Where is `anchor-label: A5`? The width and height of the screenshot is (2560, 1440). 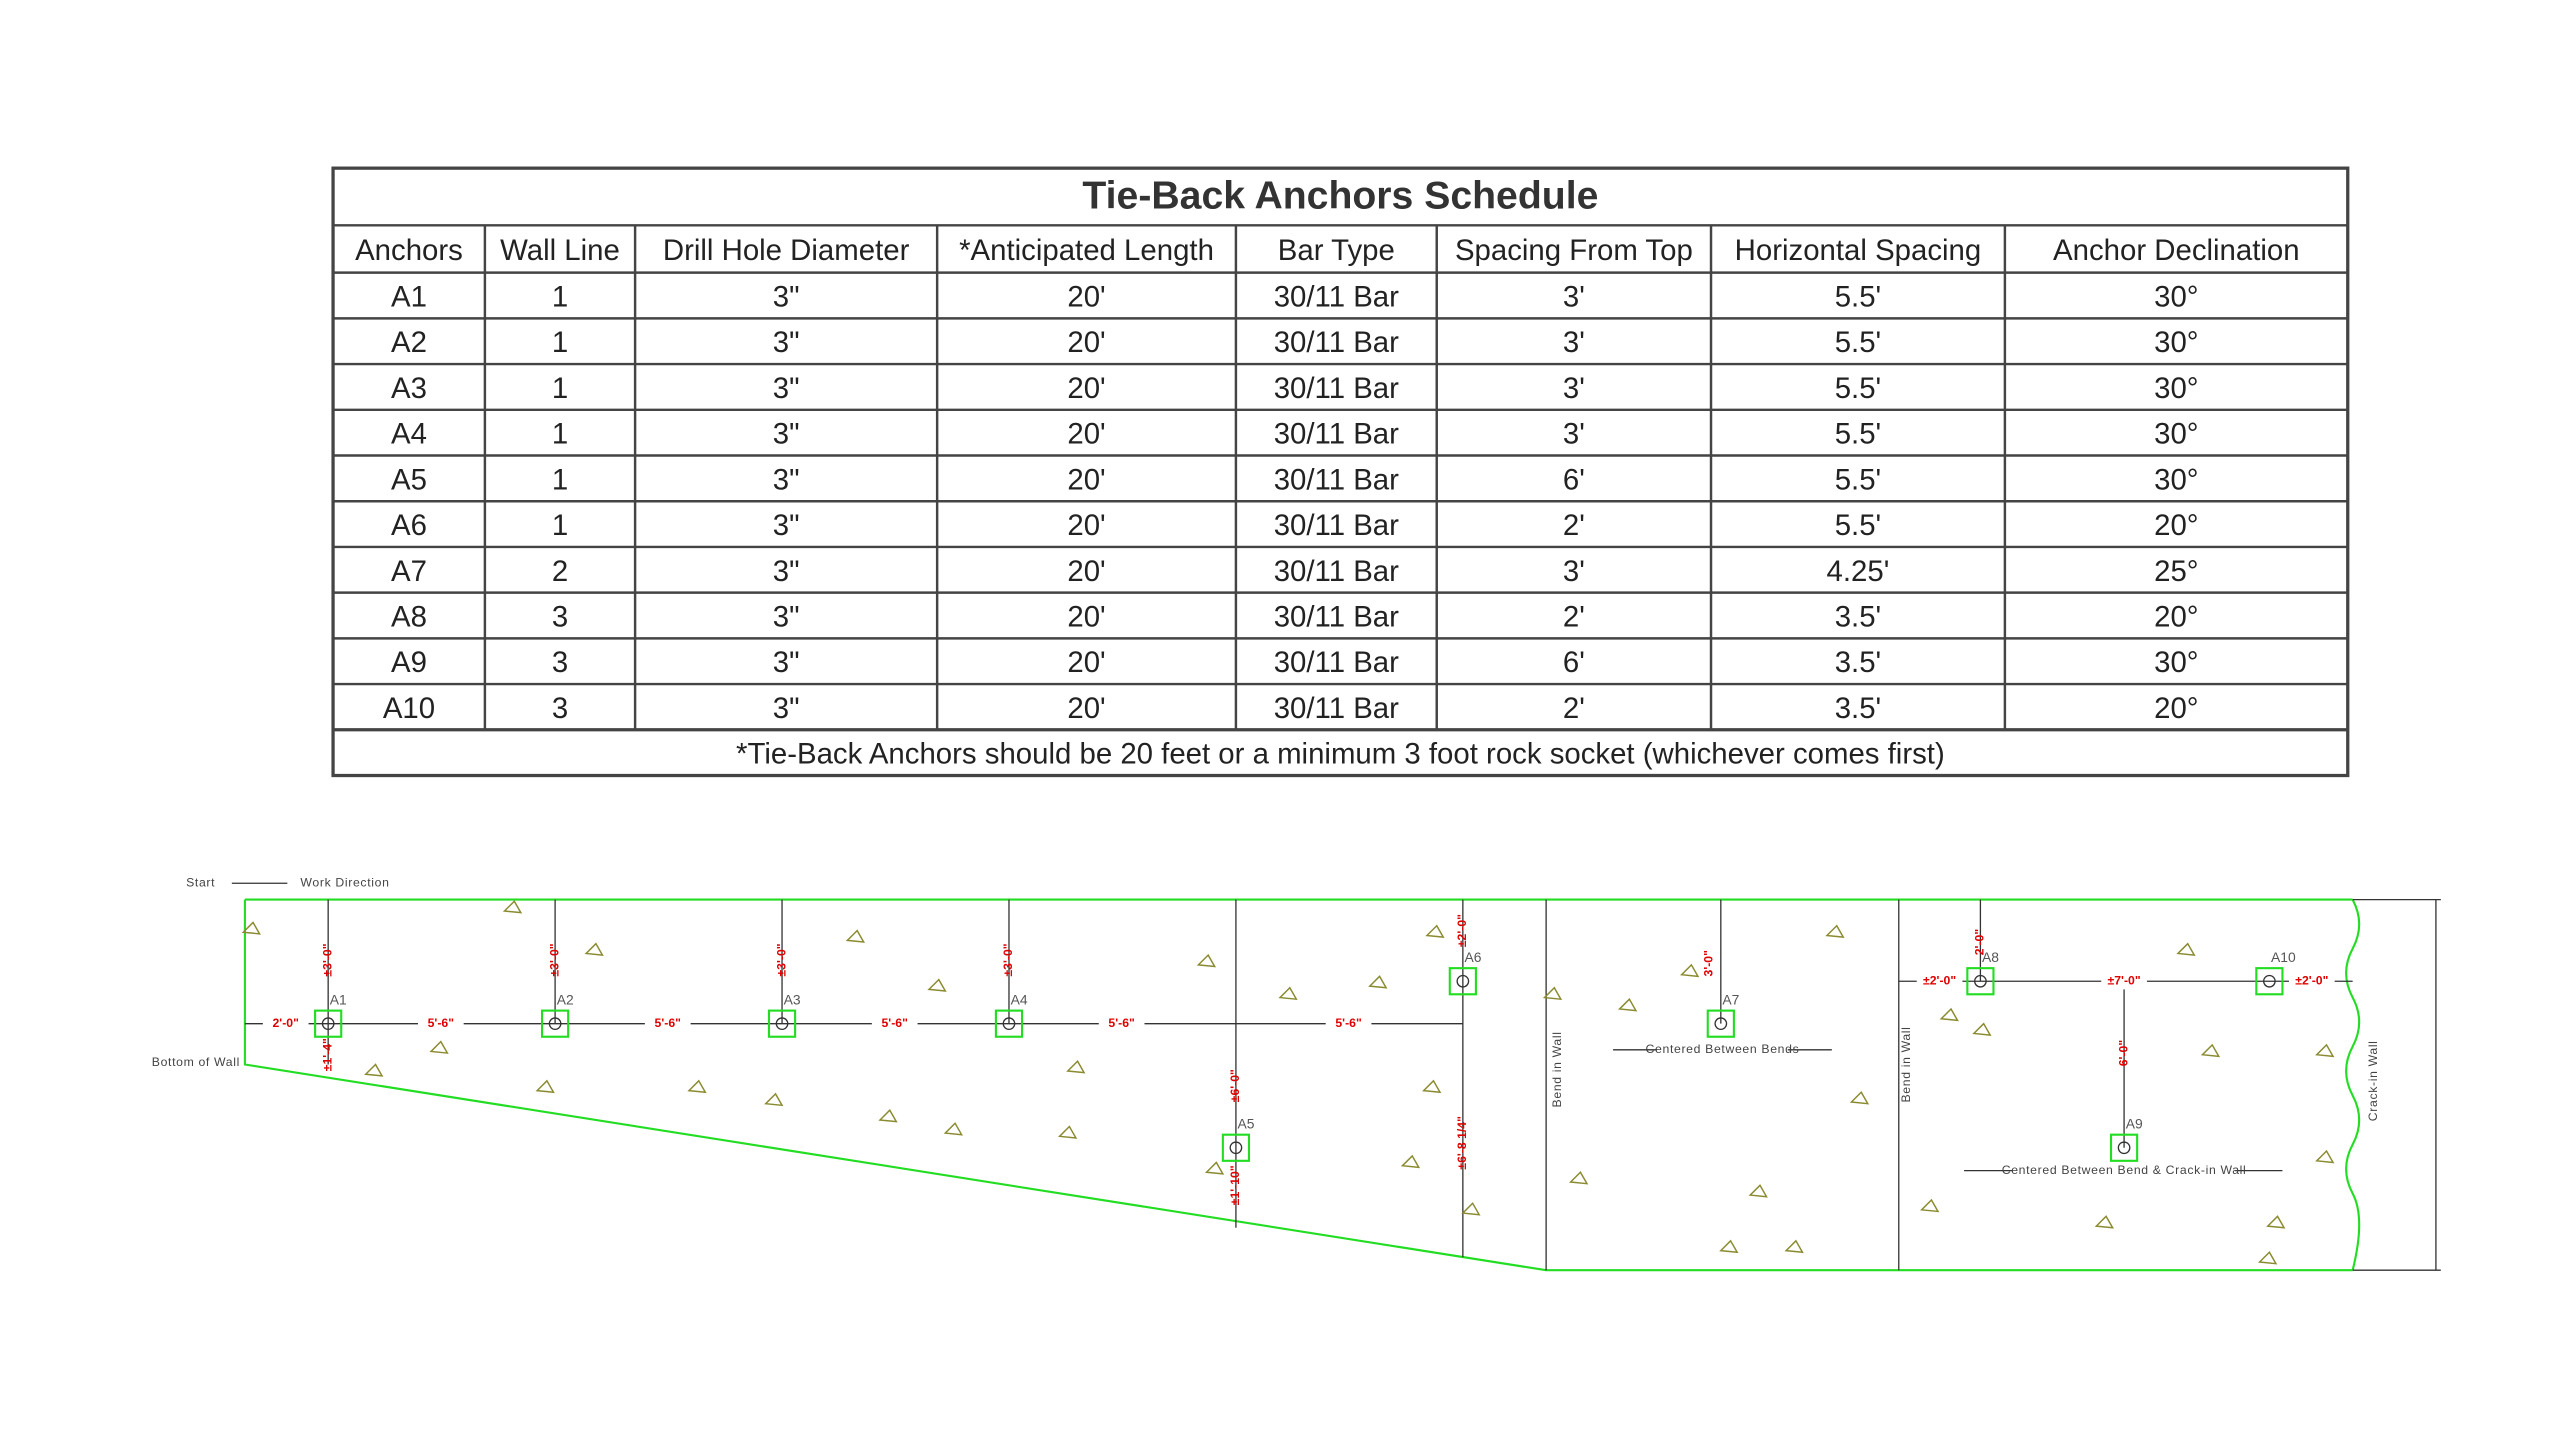 anchor-label: A5 is located at coordinates (1246, 1124).